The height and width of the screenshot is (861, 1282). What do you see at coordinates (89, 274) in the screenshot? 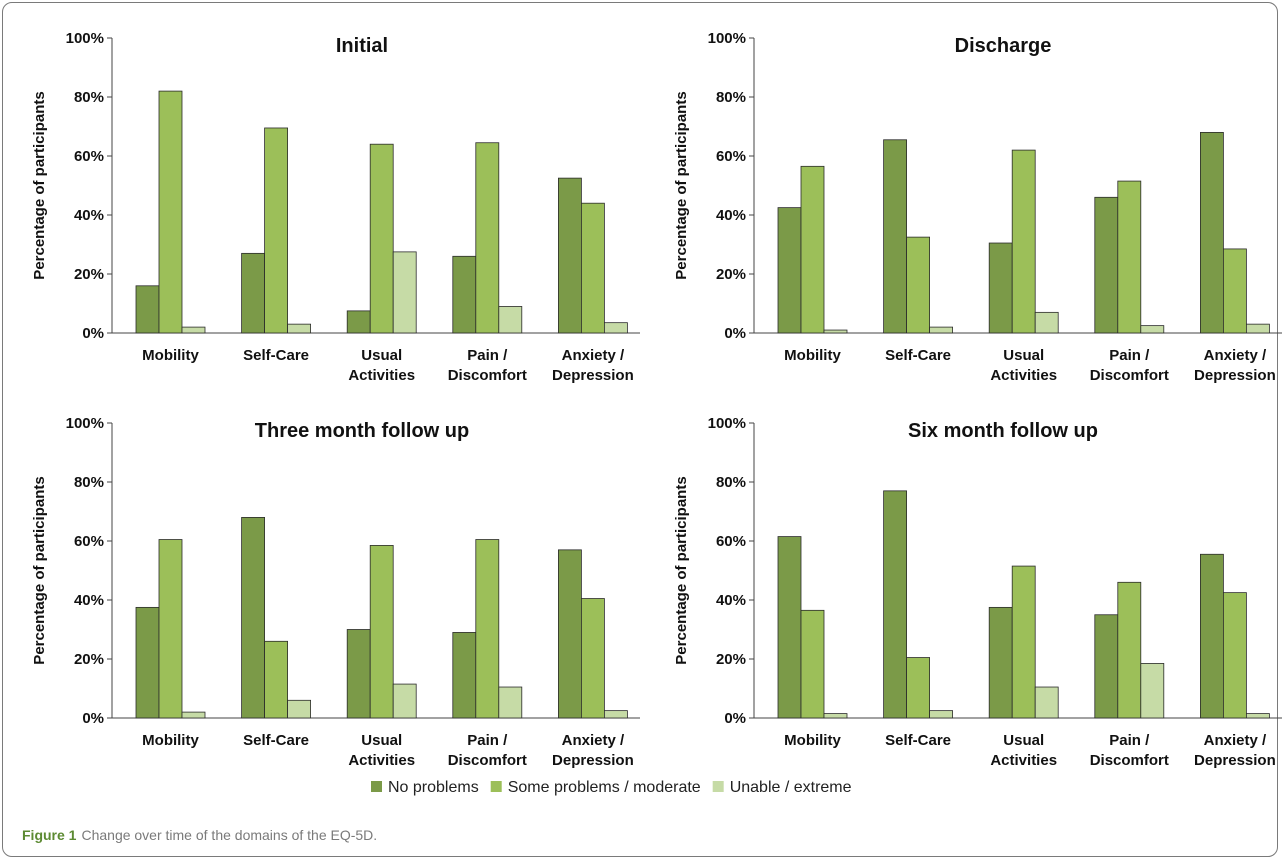
I see `y-tick-label: 20%` at bounding box center [89, 274].